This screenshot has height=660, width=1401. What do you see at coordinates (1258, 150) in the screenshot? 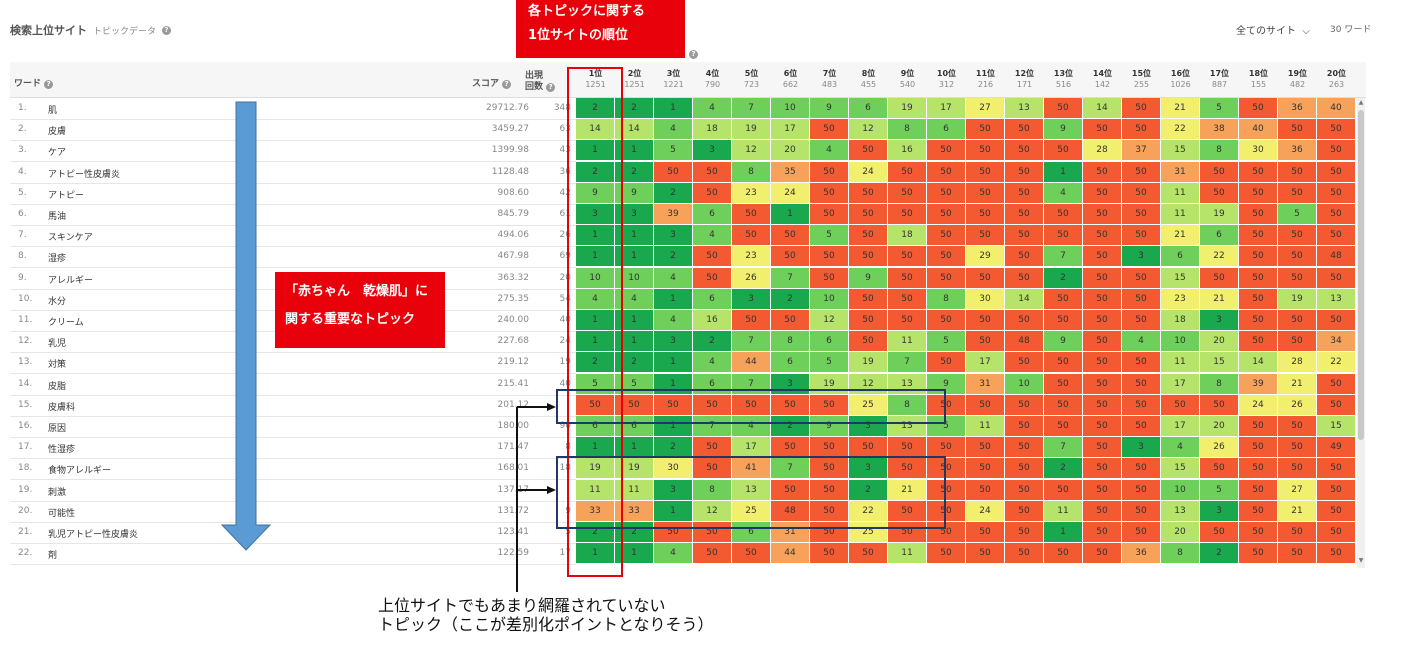
I see `heatmap-cell: 30` at bounding box center [1258, 150].